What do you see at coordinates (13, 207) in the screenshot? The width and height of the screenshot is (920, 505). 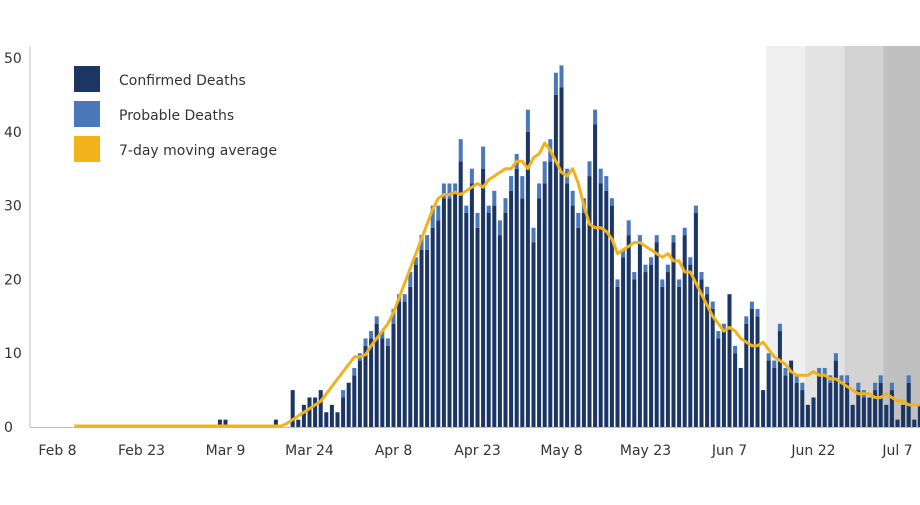 I see `y-tick-label: 30` at bounding box center [13, 207].